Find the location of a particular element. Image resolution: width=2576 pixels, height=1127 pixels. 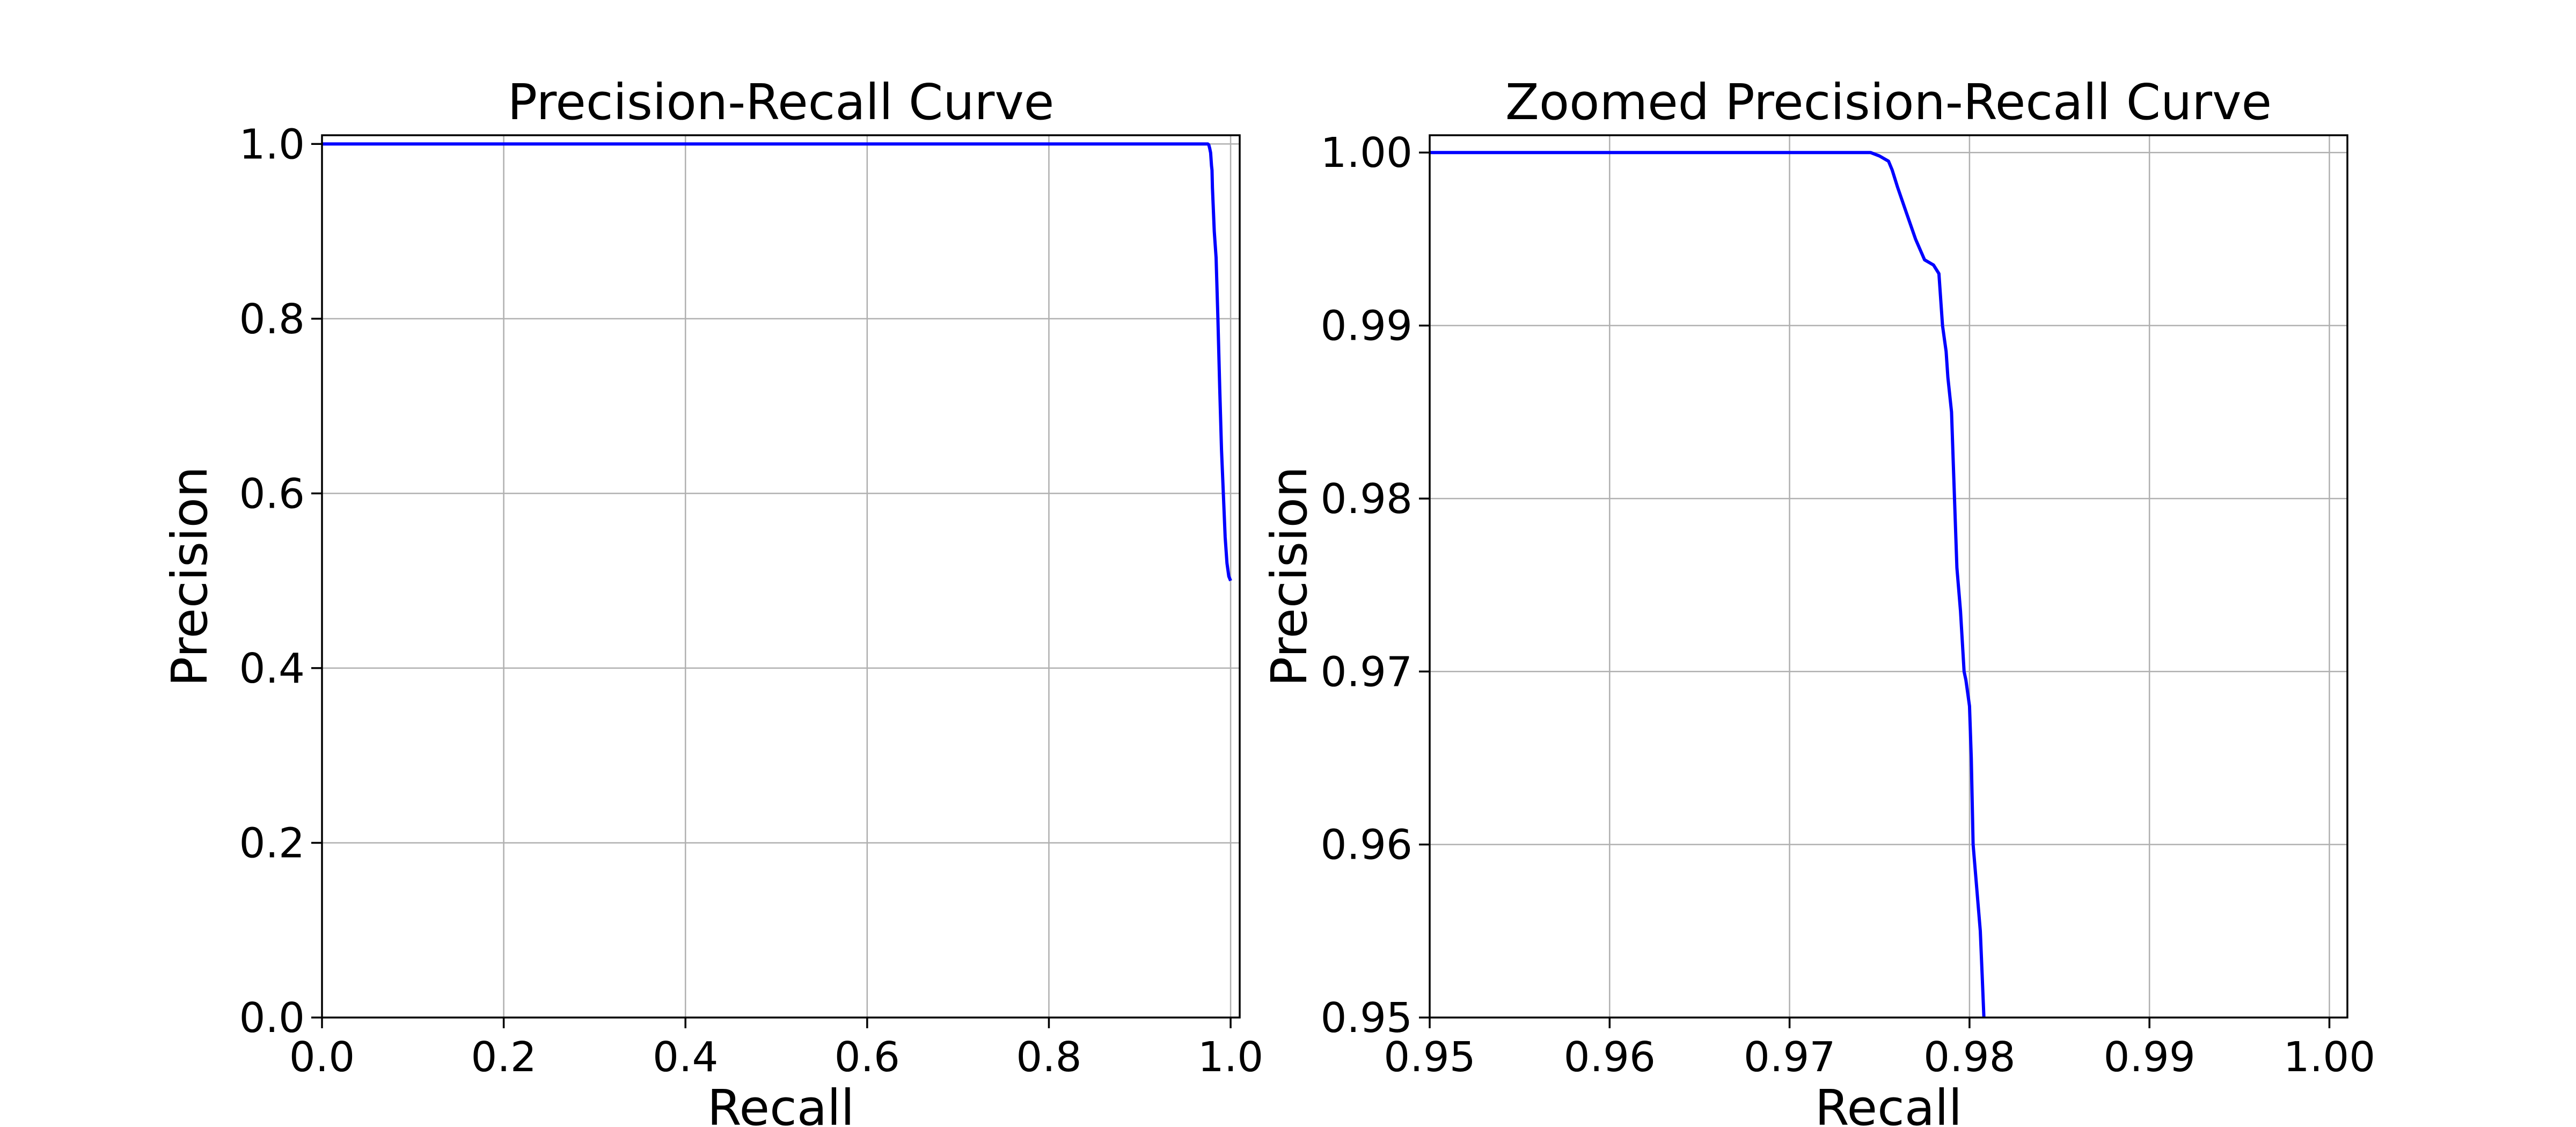

y-tick-label: 0.97 is located at coordinates (1367, 672).